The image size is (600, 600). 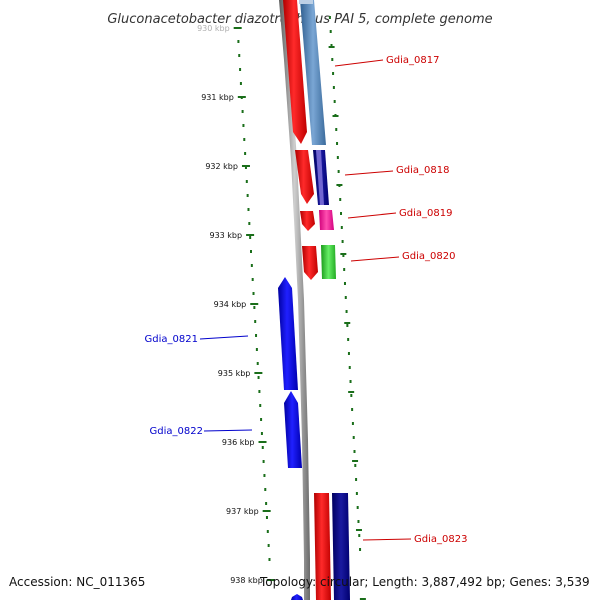 What do you see at coordinates (320, 177) in the screenshot?
I see `gene-arrow-gdia-0818-outer-b` at bounding box center [320, 177].